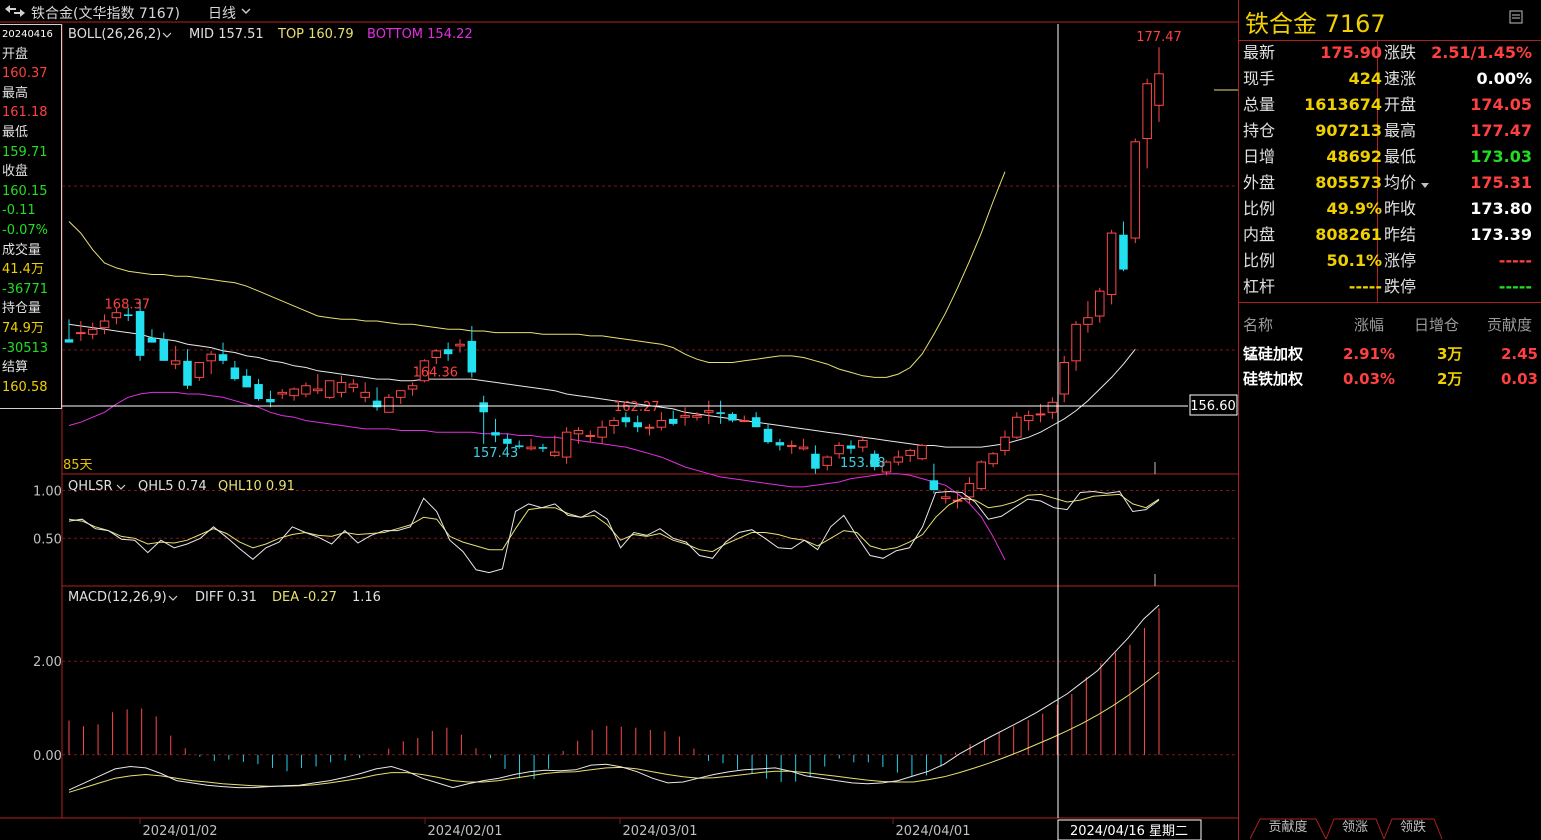 This screenshot has width=1541, height=840. What do you see at coordinates (222, 14) in the screenshot?
I see `period-select: 日线` at bounding box center [222, 14].